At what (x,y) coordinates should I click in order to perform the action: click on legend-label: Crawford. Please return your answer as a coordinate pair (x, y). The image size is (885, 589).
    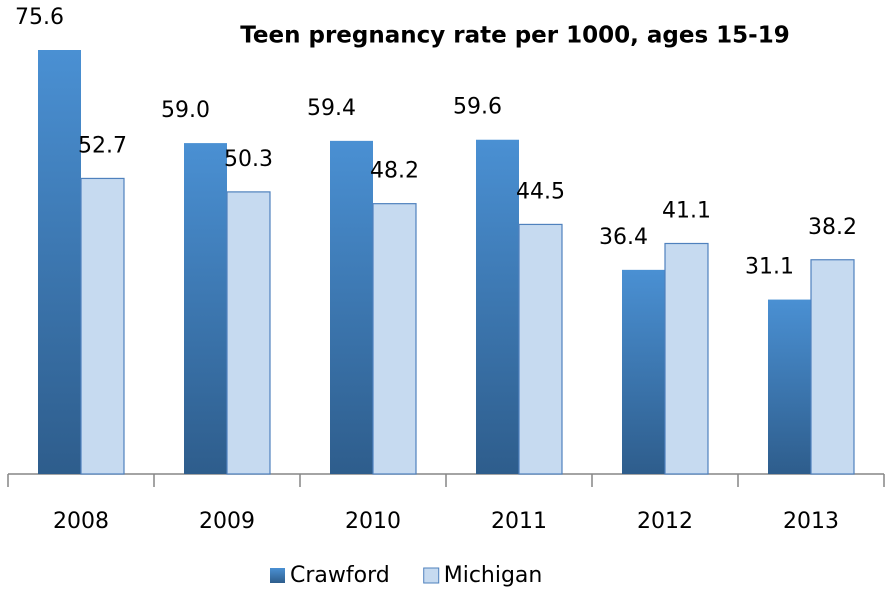
    Looking at the image, I should click on (340, 575).